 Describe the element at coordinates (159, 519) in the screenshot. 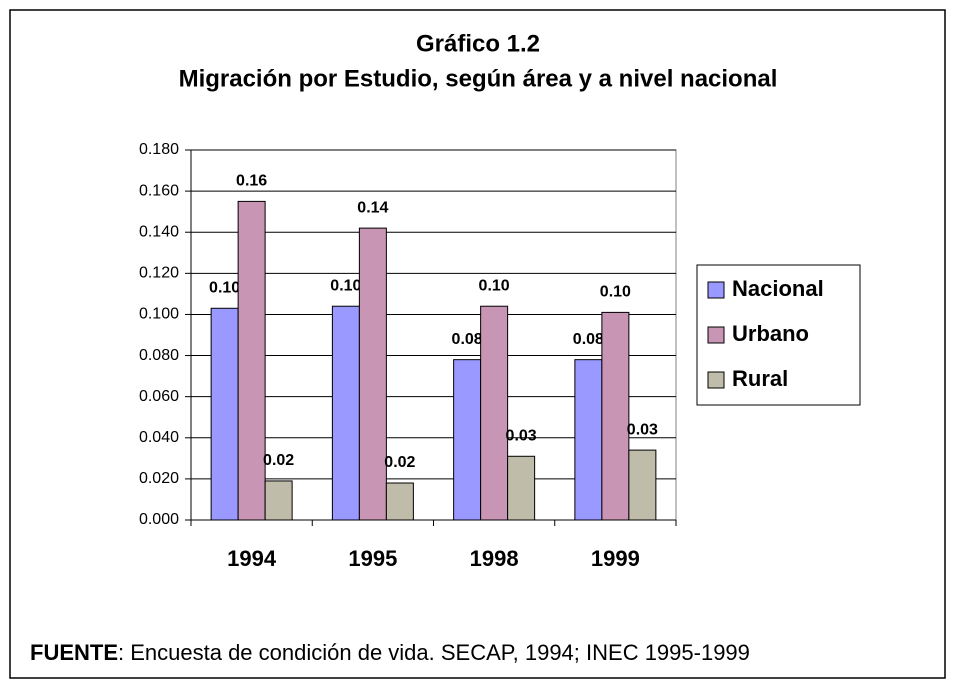

I see `y-tick-label: 0.000` at that location.